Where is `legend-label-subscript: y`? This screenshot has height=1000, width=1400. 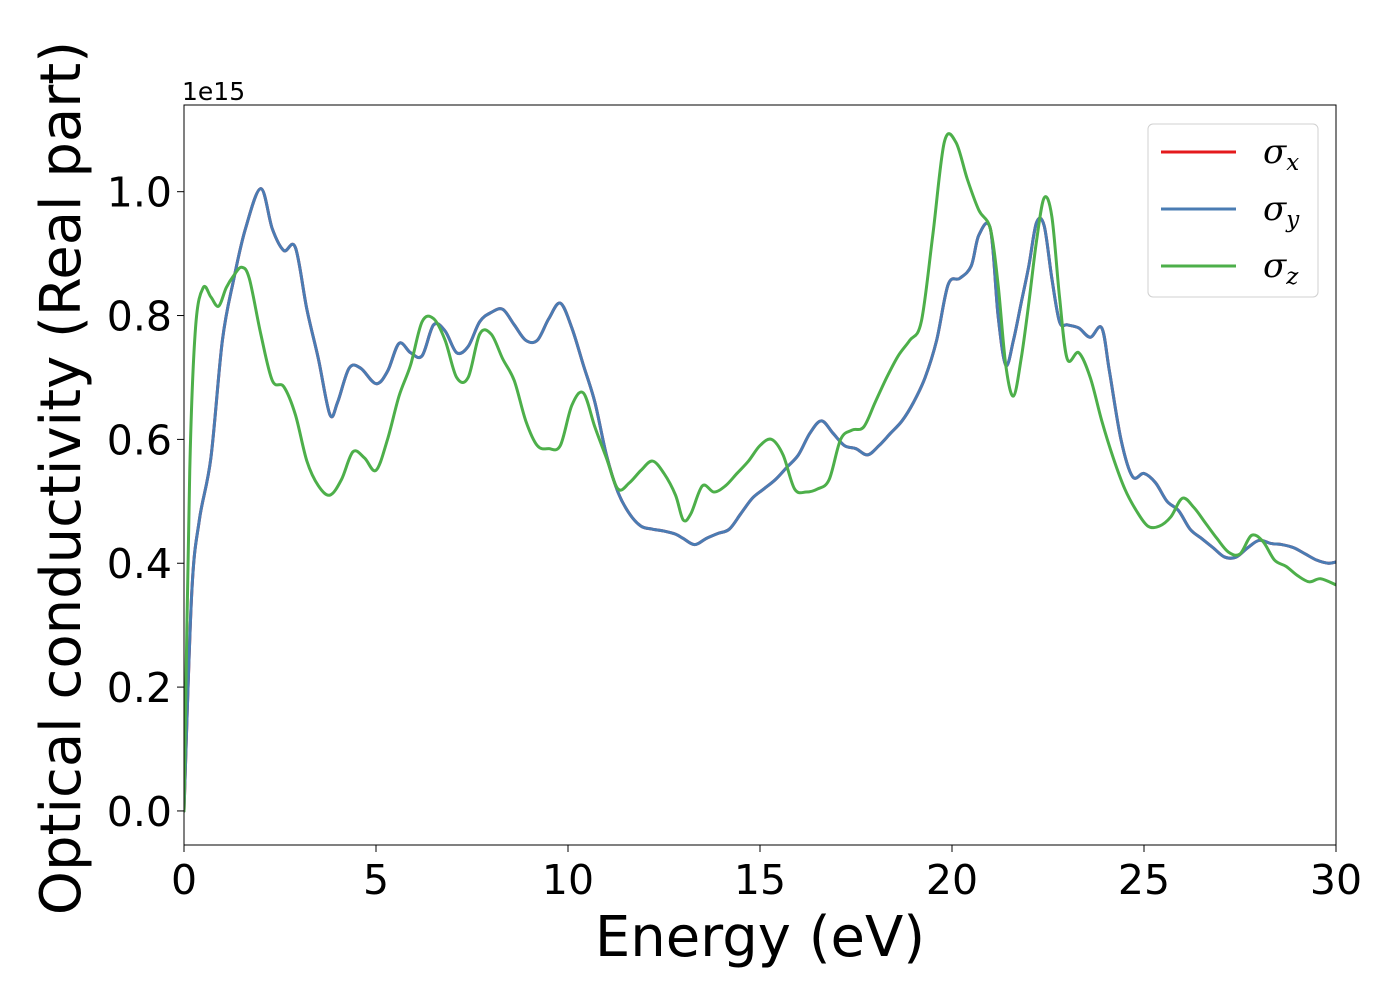 legend-label-subscript: y is located at coordinates (1292, 220).